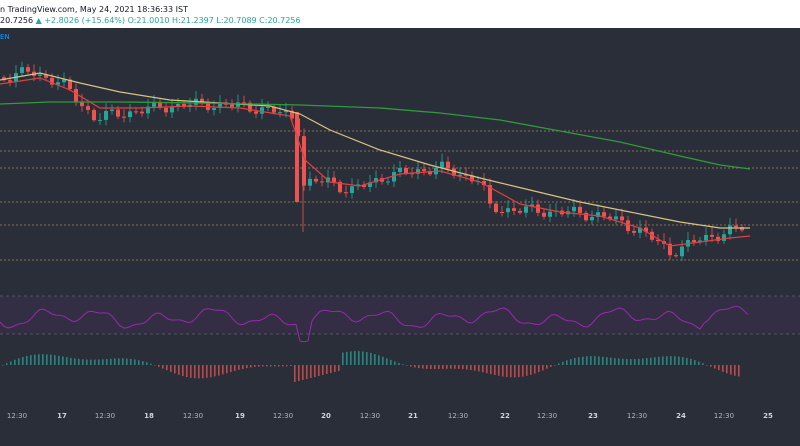 This screenshot has width=800, height=446. I want to click on header-change: ▲ +2.8026 (+15.64%), so click(80, 20).